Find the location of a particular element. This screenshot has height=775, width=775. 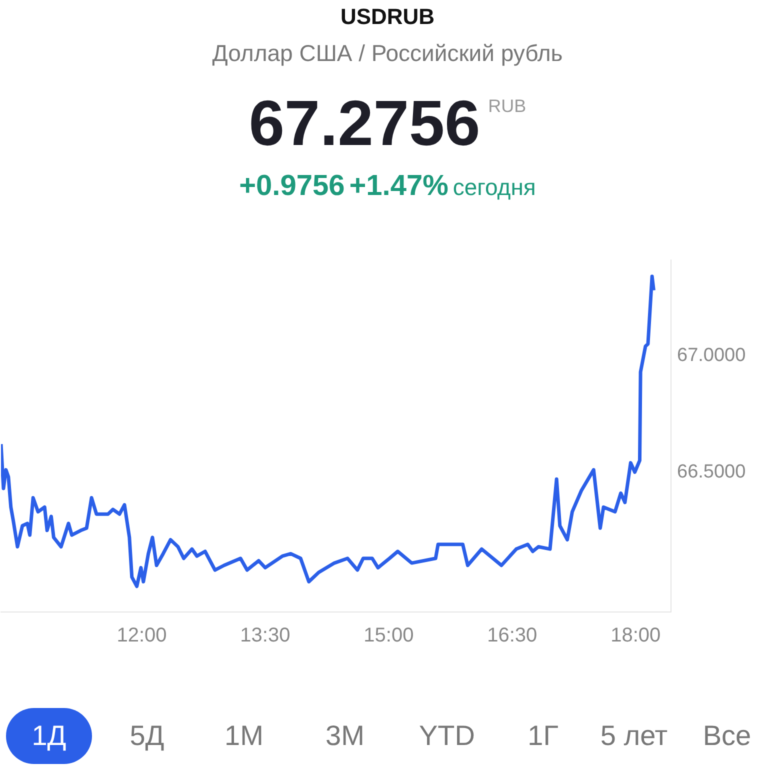

text: 1М is located at coordinates (244, 736).